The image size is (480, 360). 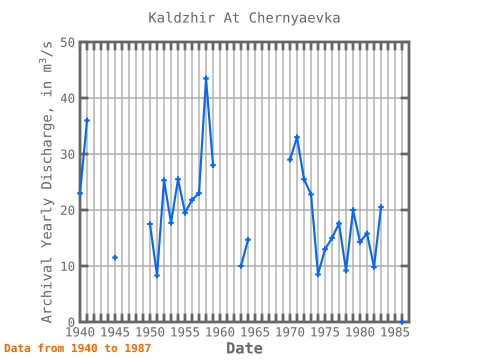 What do you see at coordinates (150, 332) in the screenshot?
I see `x-tick-label: 1950` at bounding box center [150, 332].